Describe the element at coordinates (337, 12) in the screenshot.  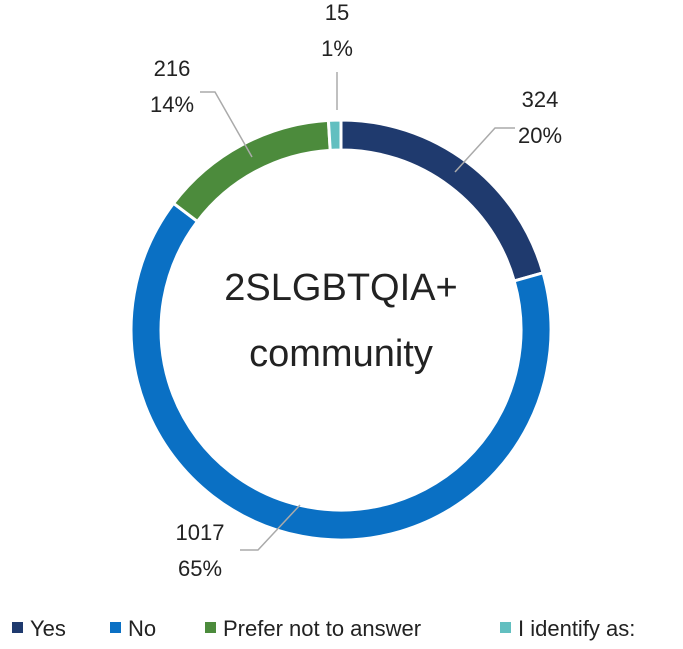
I see `data-label: 15` at that location.